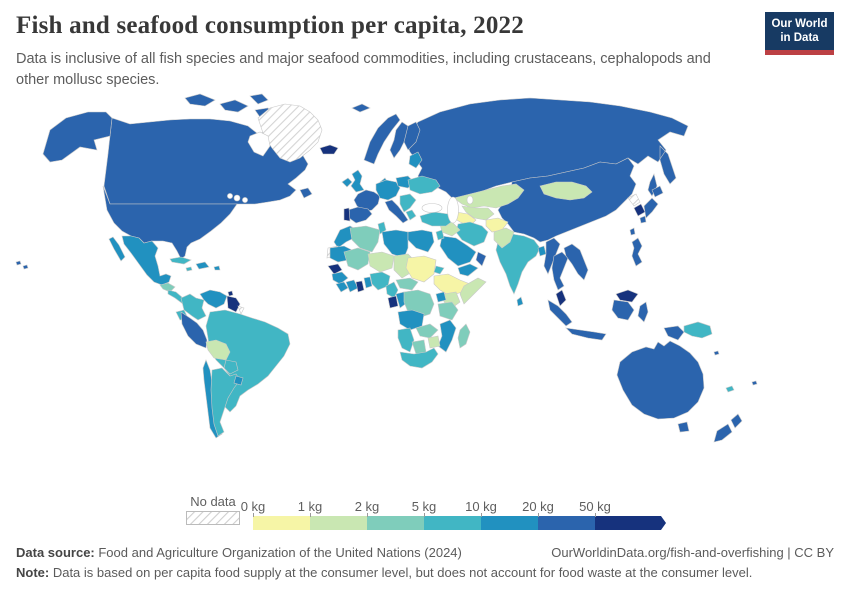 The image size is (850, 600). I want to click on region-italy, so click(396, 211).